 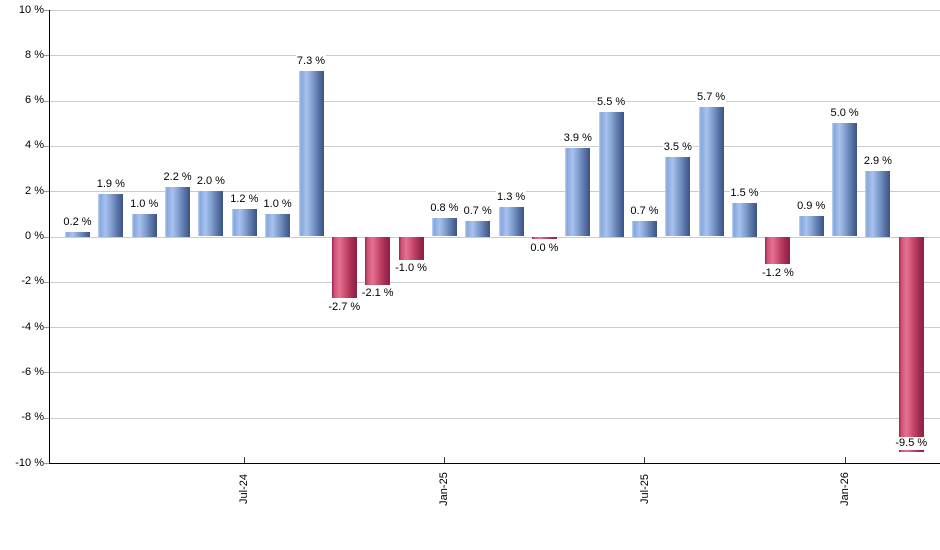 What do you see at coordinates (444, 209) in the screenshot?
I see `bar-value-label: 0.8 %` at bounding box center [444, 209].